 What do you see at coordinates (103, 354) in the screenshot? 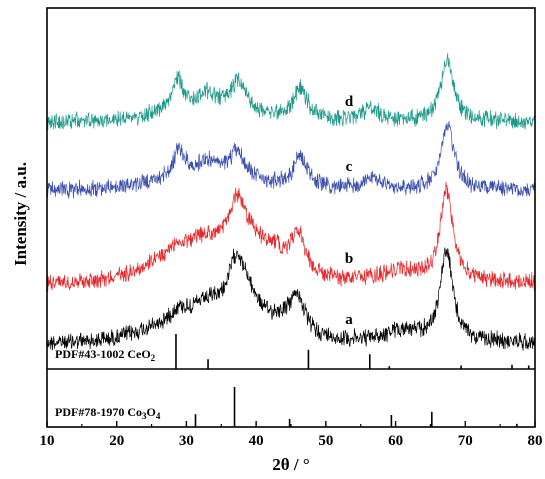
I see `ref1-label-main: PDF#43-1002 CeO` at bounding box center [103, 354].